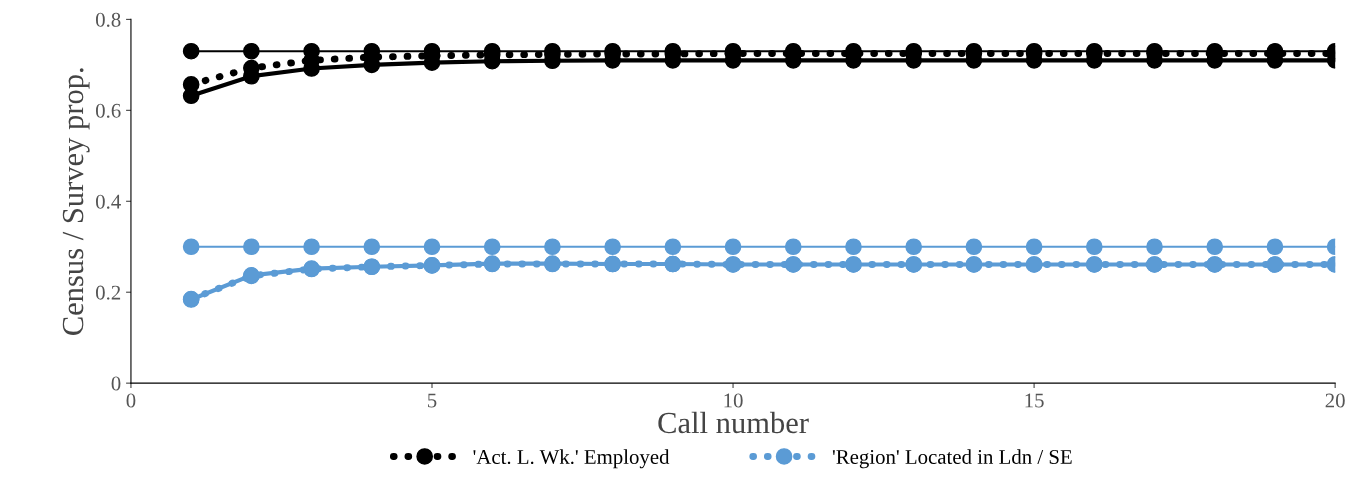 The height and width of the screenshot is (485, 1350). What do you see at coordinates (131, 400) in the screenshot?
I see `x-tick-label: 0` at bounding box center [131, 400].